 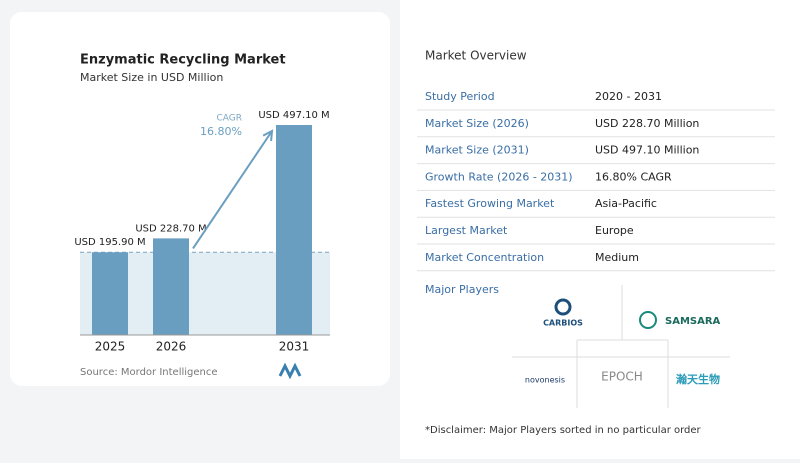 What do you see at coordinates (221, 131) in the screenshot?
I see `cagr-value: 16.80%` at bounding box center [221, 131].